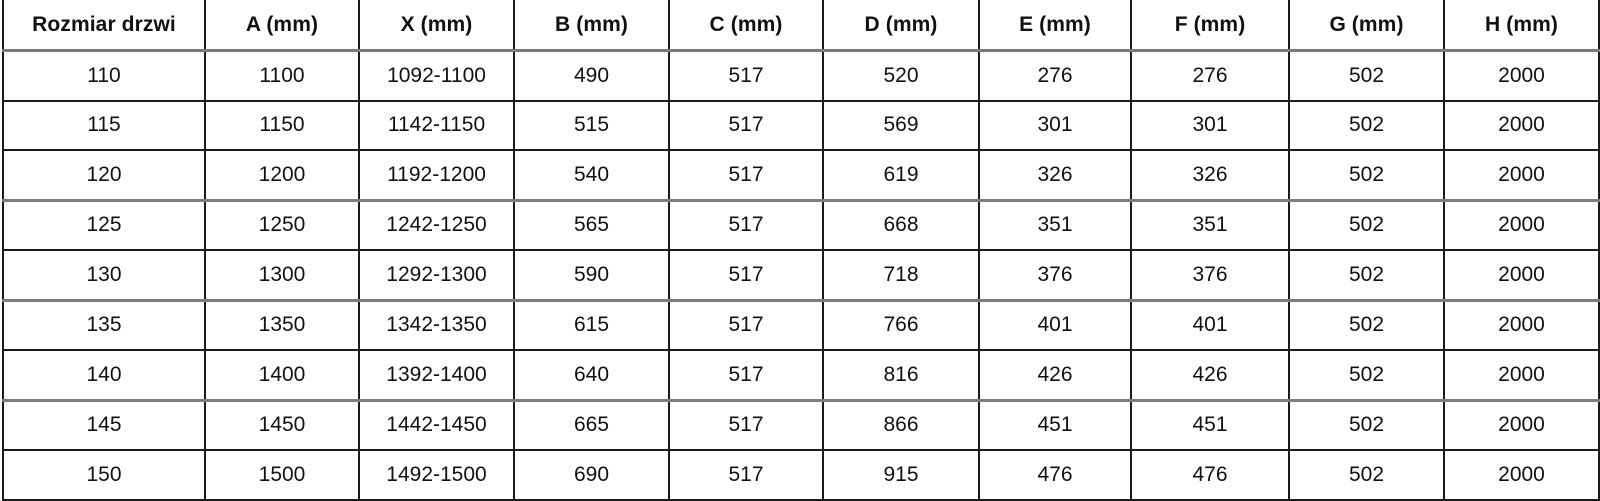 This screenshot has width=1600, height=501. Describe the element at coordinates (1210, 425) in the screenshot. I see `table-cell: 451` at that location.